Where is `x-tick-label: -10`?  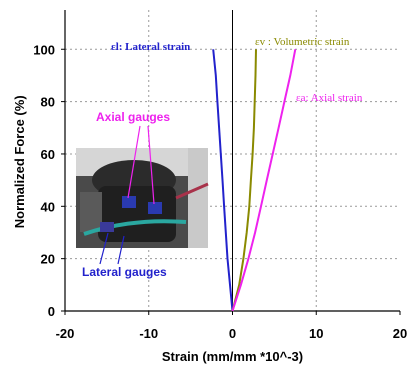 x-tick-label: -10 is located at coordinates (148, 333).